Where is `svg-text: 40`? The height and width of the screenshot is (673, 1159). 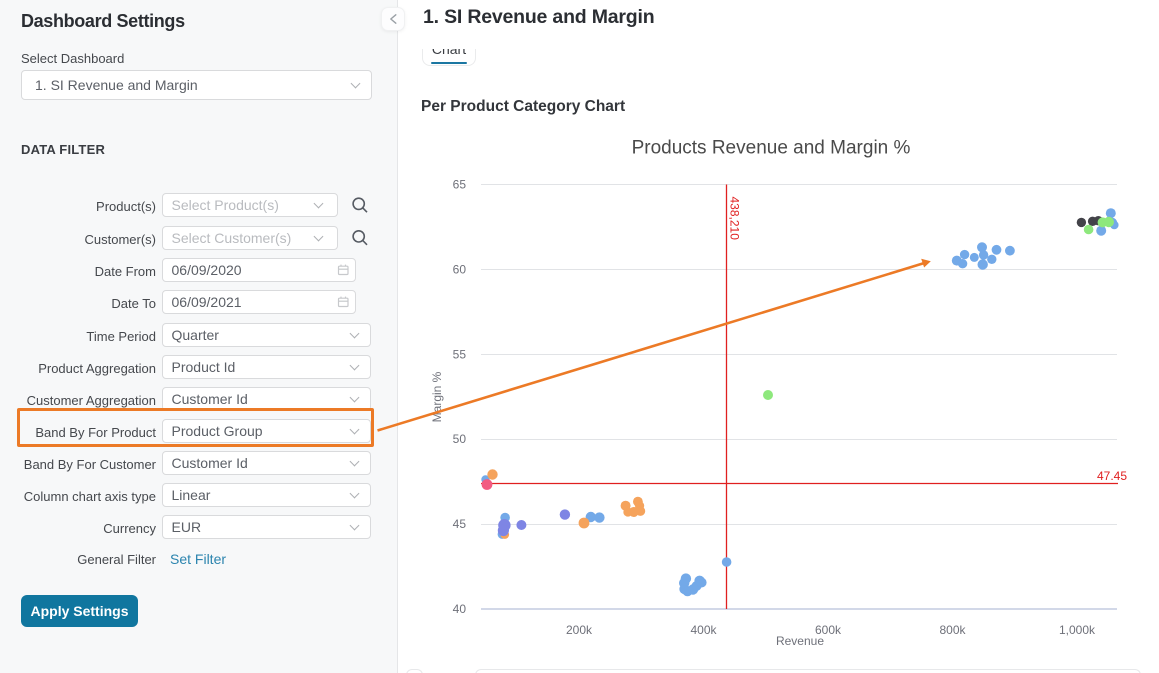 svg-text: 40 is located at coordinates (460, 609).